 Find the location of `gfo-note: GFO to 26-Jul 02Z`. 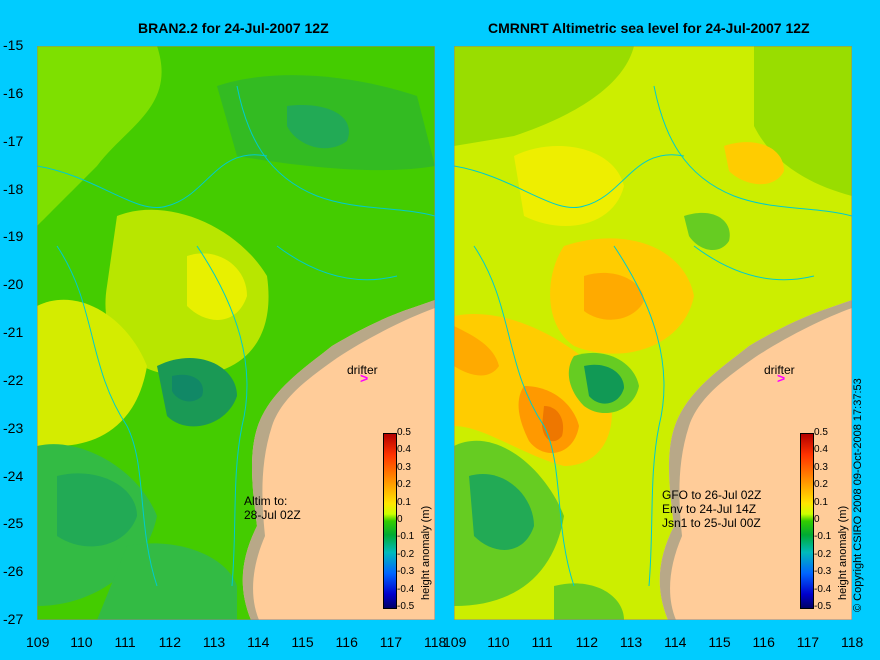

gfo-note: GFO to 26-Jul 02Z is located at coordinates (712, 495).